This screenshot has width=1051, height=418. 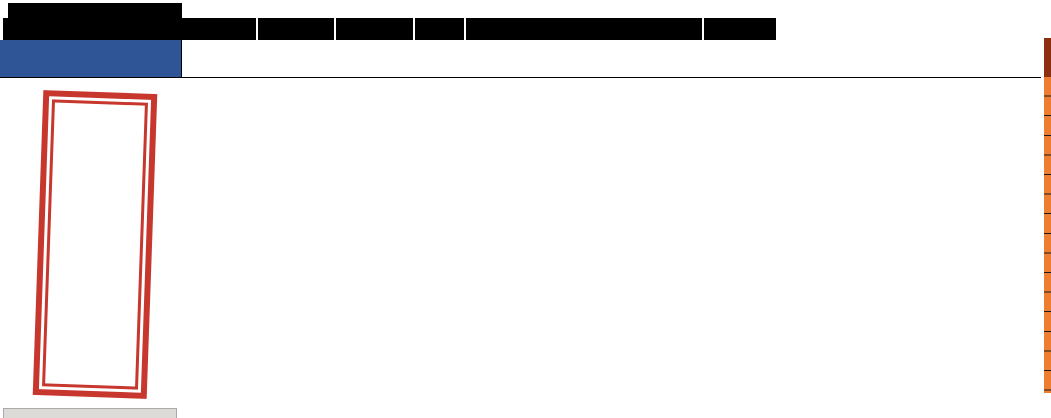 I want to click on column-header-row, so click(x=91, y=67).